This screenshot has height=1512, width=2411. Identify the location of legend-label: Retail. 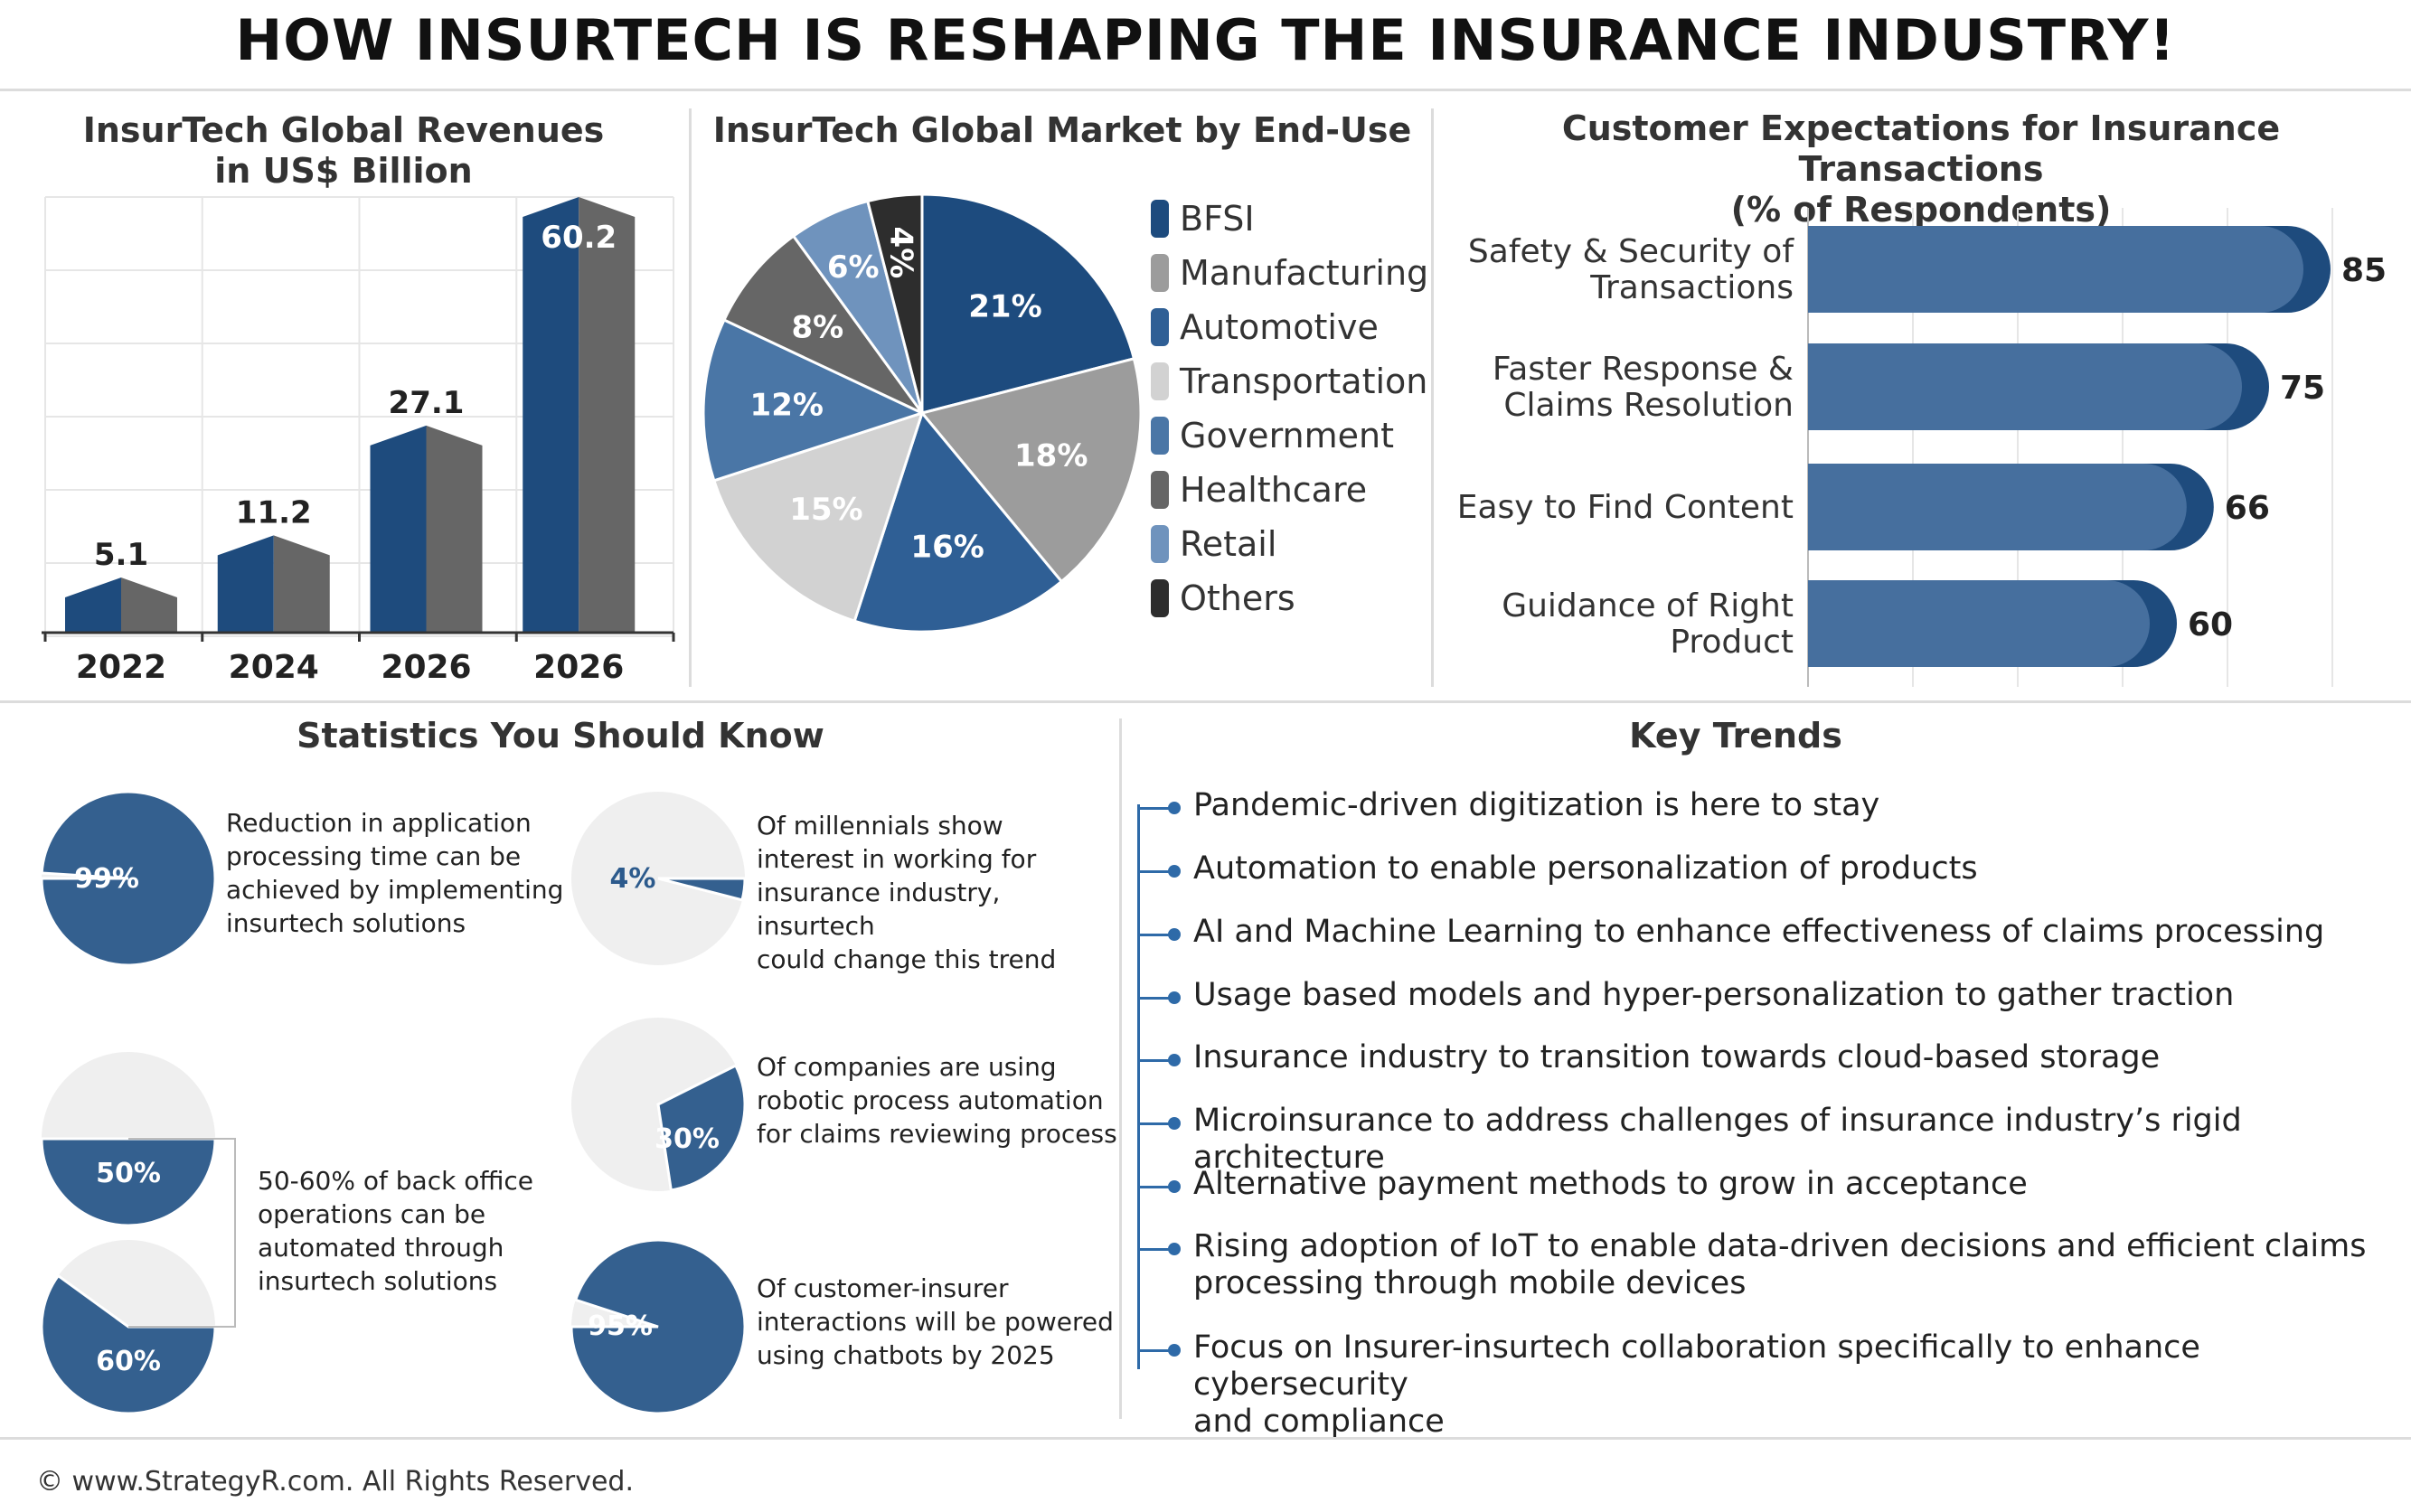
(1228, 544).